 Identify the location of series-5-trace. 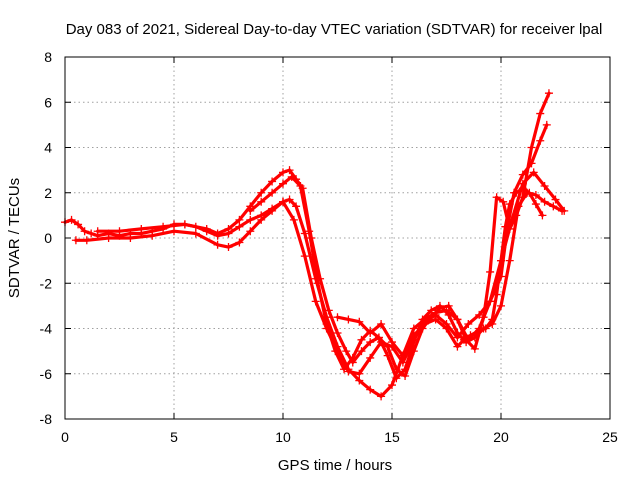
(450, 264).